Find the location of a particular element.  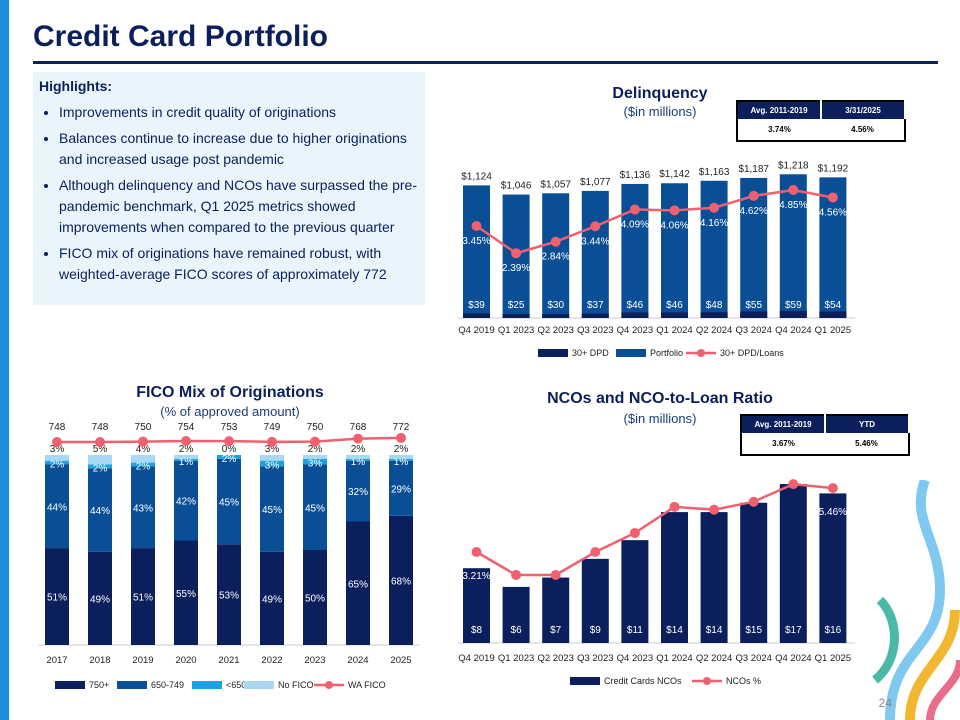

segment-label: 44% is located at coordinates (100, 511).